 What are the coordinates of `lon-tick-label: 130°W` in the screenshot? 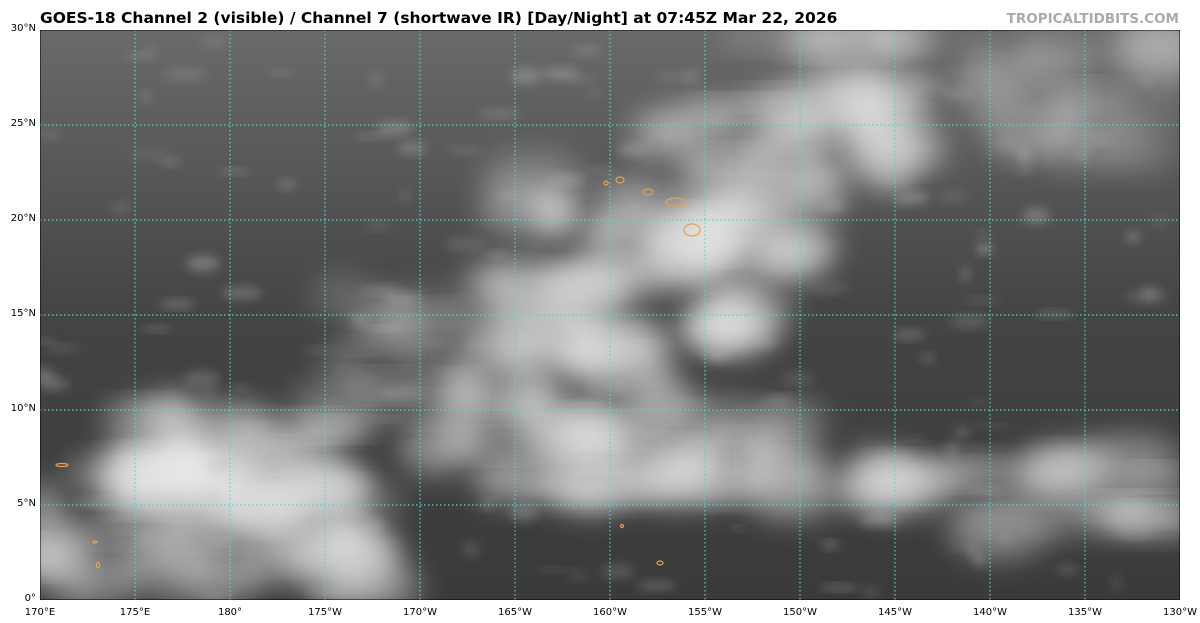 It's located at (1180, 612).